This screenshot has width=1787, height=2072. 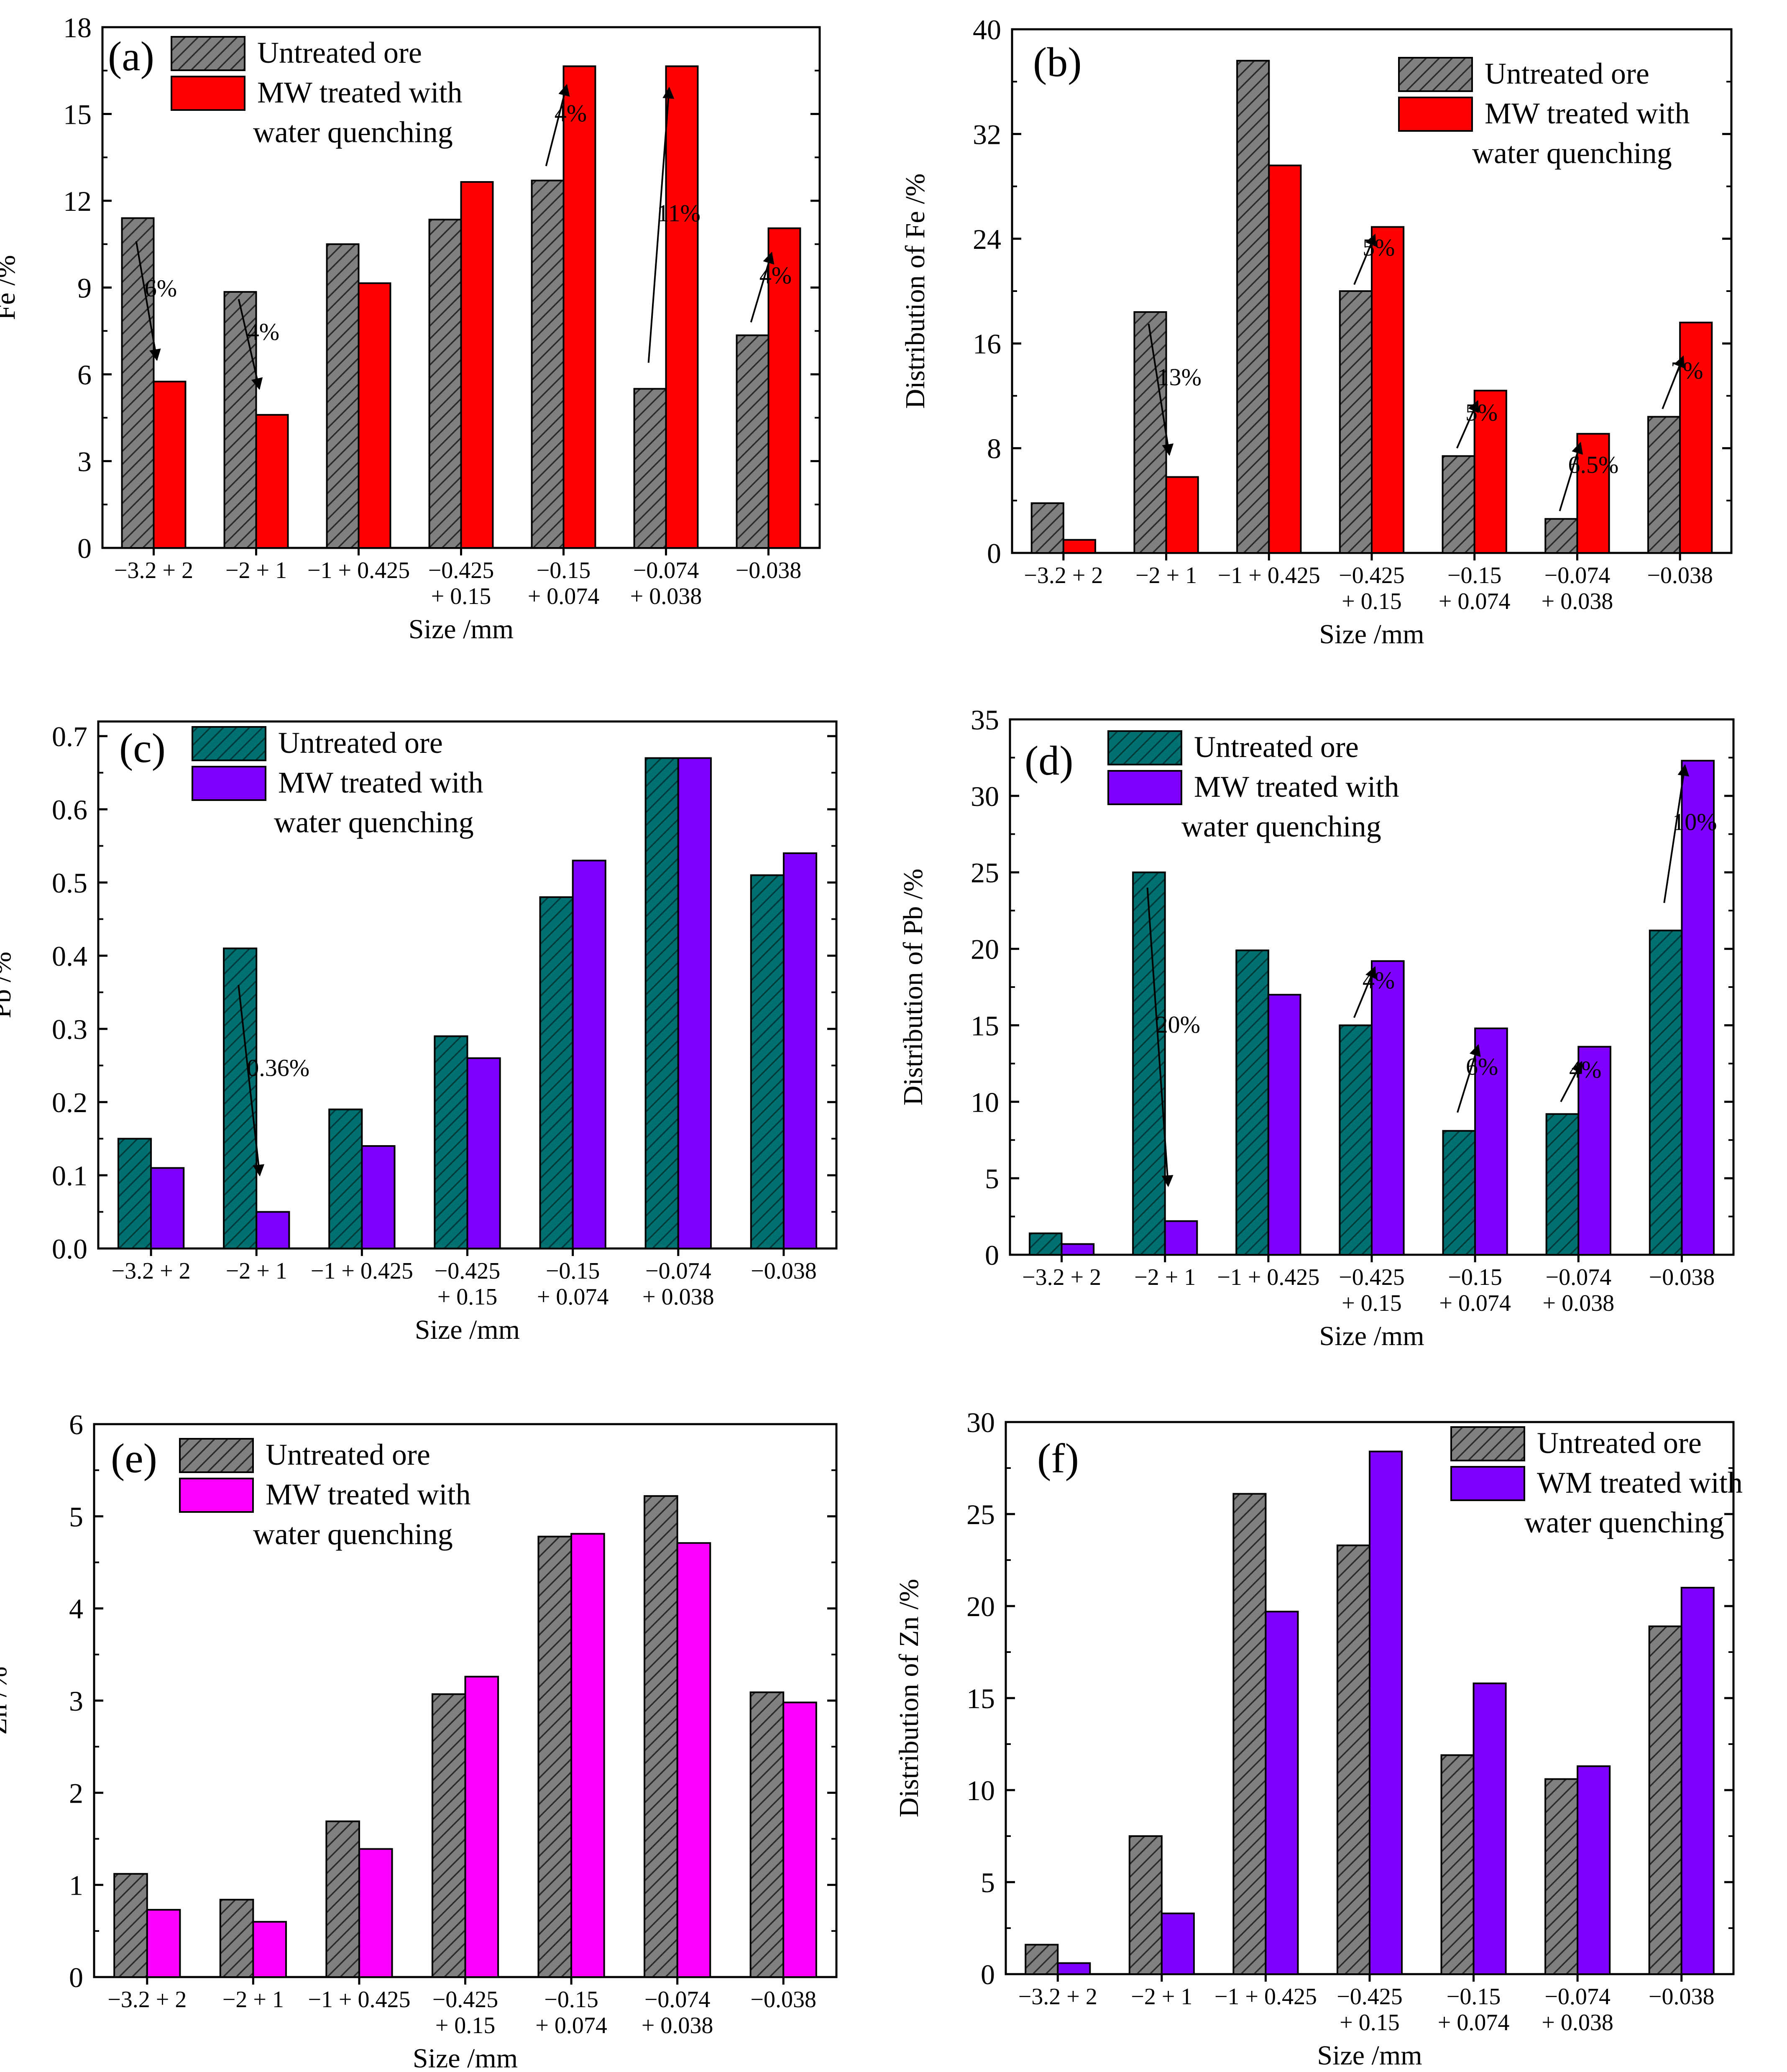 What do you see at coordinates (994, 449) in the screenshot?
I see `y-tick-label: 8` at bounding box center [994, 449].